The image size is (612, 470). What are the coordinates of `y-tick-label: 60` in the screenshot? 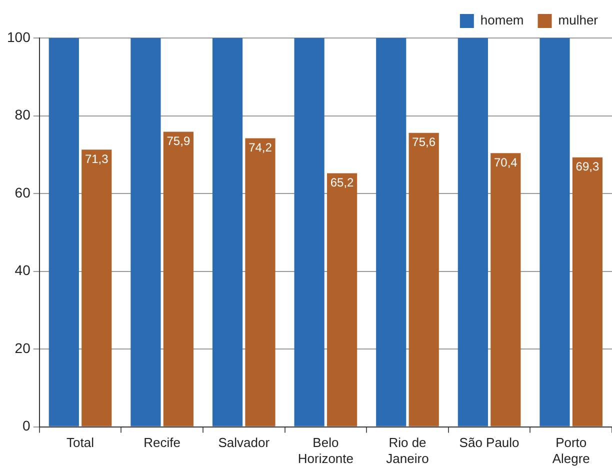 It's located at (22, 192).